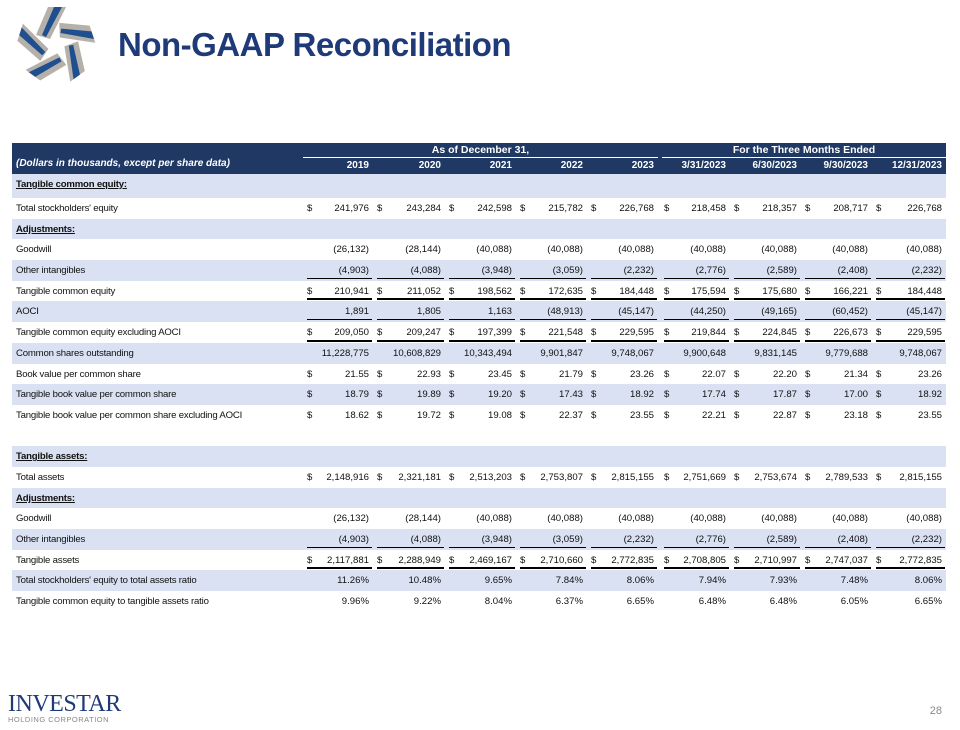 Image resolution: width=960 pixels, height=730 pixels. What do you see at coordinates (641, 374) in the screenshot?
I see `cell-value: 23.26` at bounding box center [641, 374].